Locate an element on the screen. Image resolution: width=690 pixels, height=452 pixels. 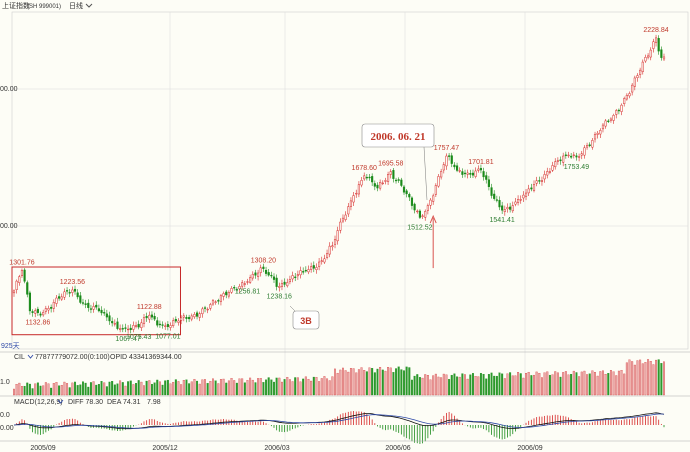
price-label: 1757.47 is located at coordinates (446, 148).